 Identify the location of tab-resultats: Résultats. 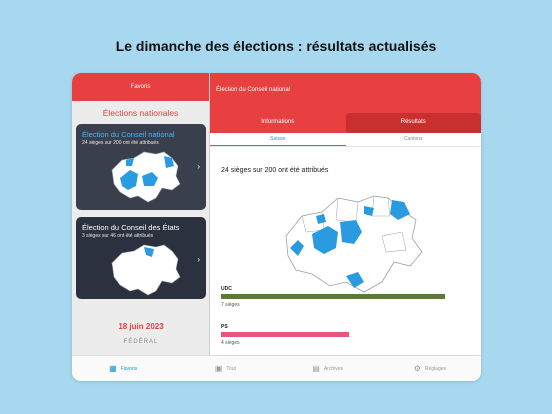
(413, 123).